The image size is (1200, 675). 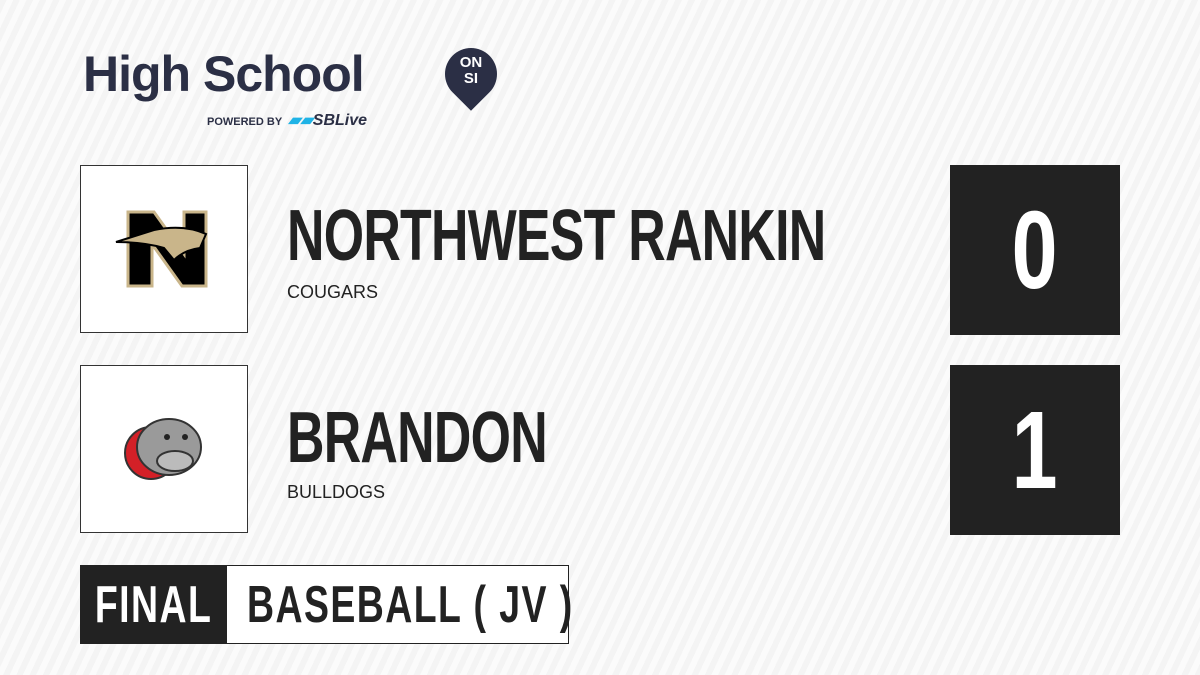 What do you see at coordinates (417, 438) in the screenshot?
I see `team-name: BRANDON` at bounding box center [417, 438].